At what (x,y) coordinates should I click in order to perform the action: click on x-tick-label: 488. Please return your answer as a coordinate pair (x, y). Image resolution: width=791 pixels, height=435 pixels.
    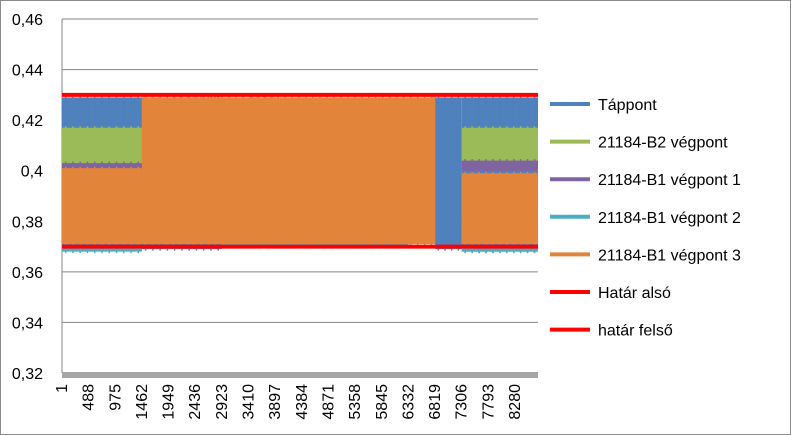
    Looking at the image, I should click on (89, 397).